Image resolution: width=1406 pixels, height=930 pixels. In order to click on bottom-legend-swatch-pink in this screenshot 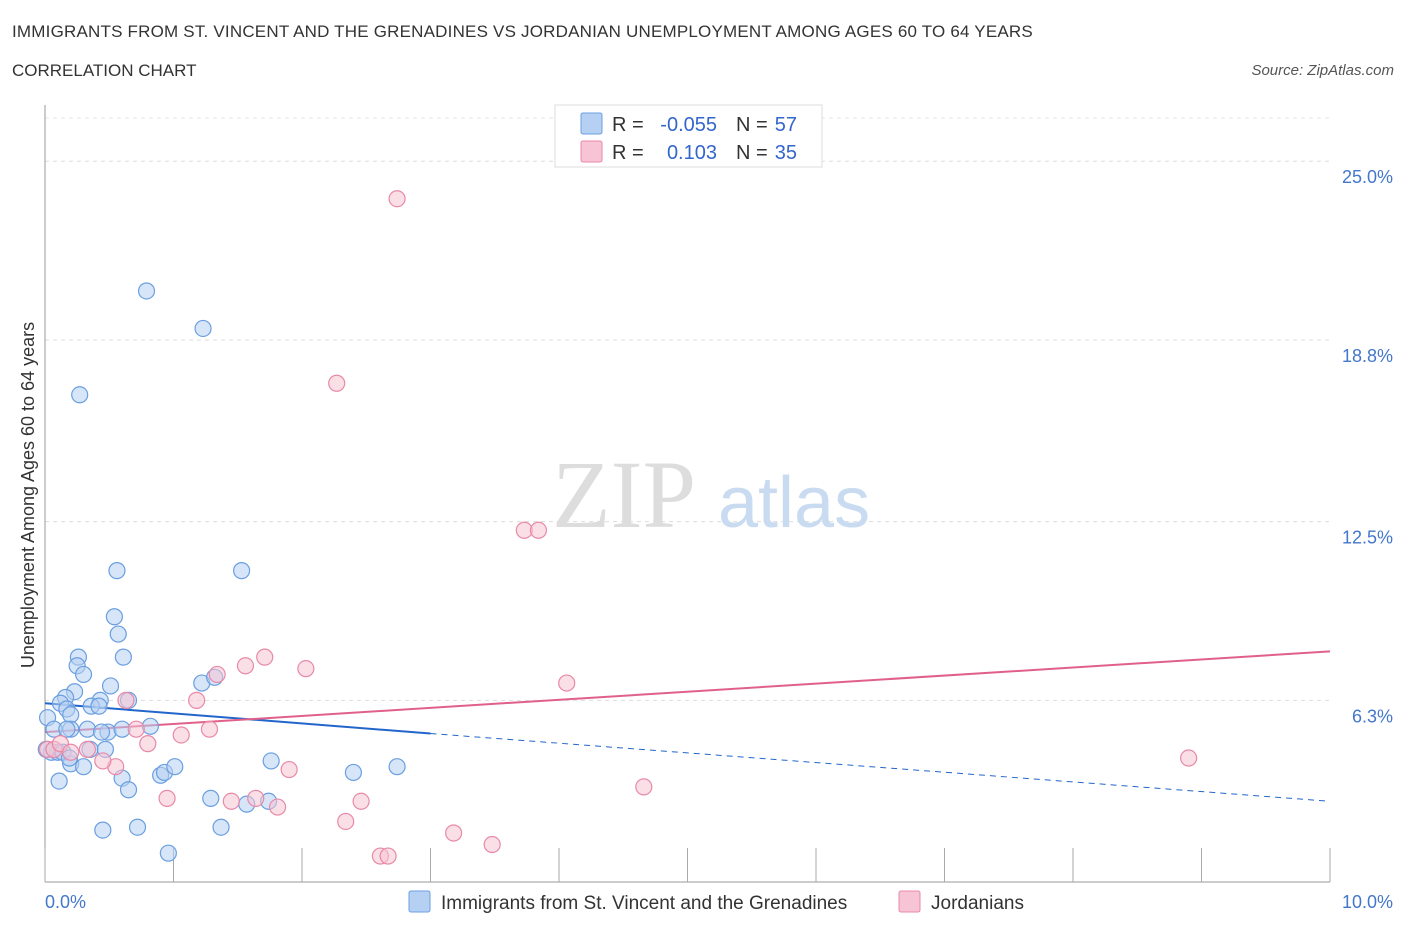, I will do `click(909, 901)`.